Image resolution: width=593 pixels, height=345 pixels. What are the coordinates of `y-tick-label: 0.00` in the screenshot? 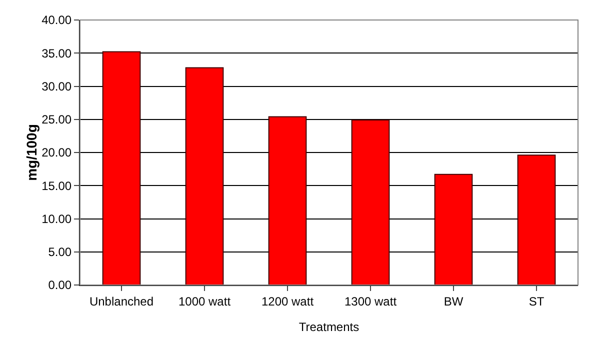 It's located at (60, 285).